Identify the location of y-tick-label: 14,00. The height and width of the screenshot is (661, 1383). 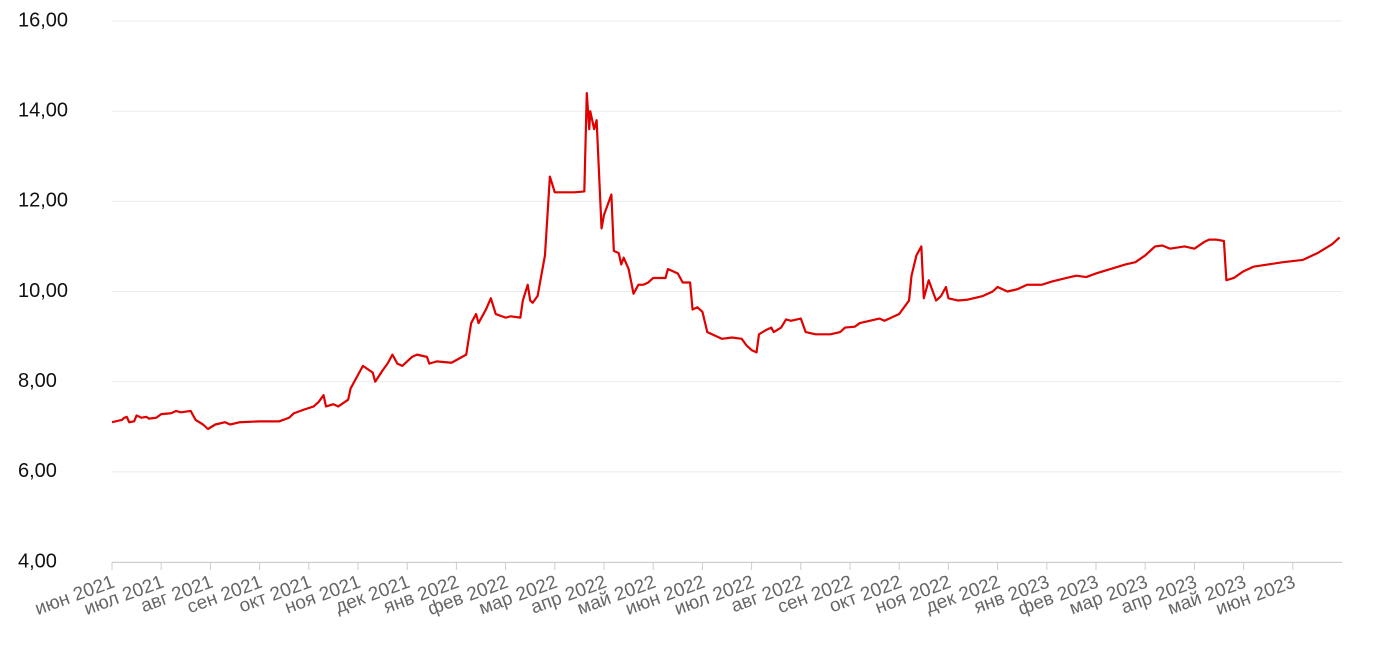
(43, 110).